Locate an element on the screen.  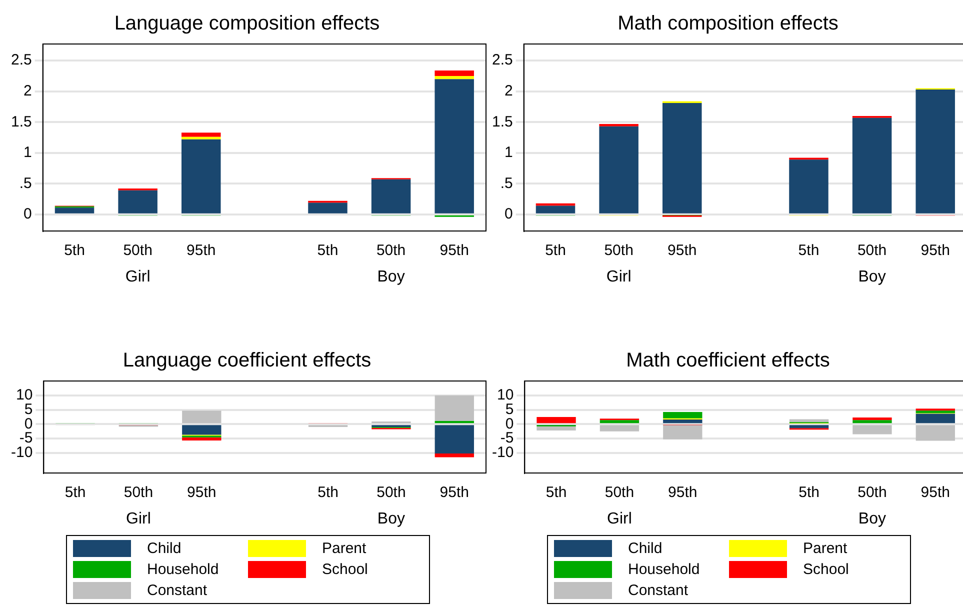
chart-title: Language coefficient effects is located at coordinates (247, 361).